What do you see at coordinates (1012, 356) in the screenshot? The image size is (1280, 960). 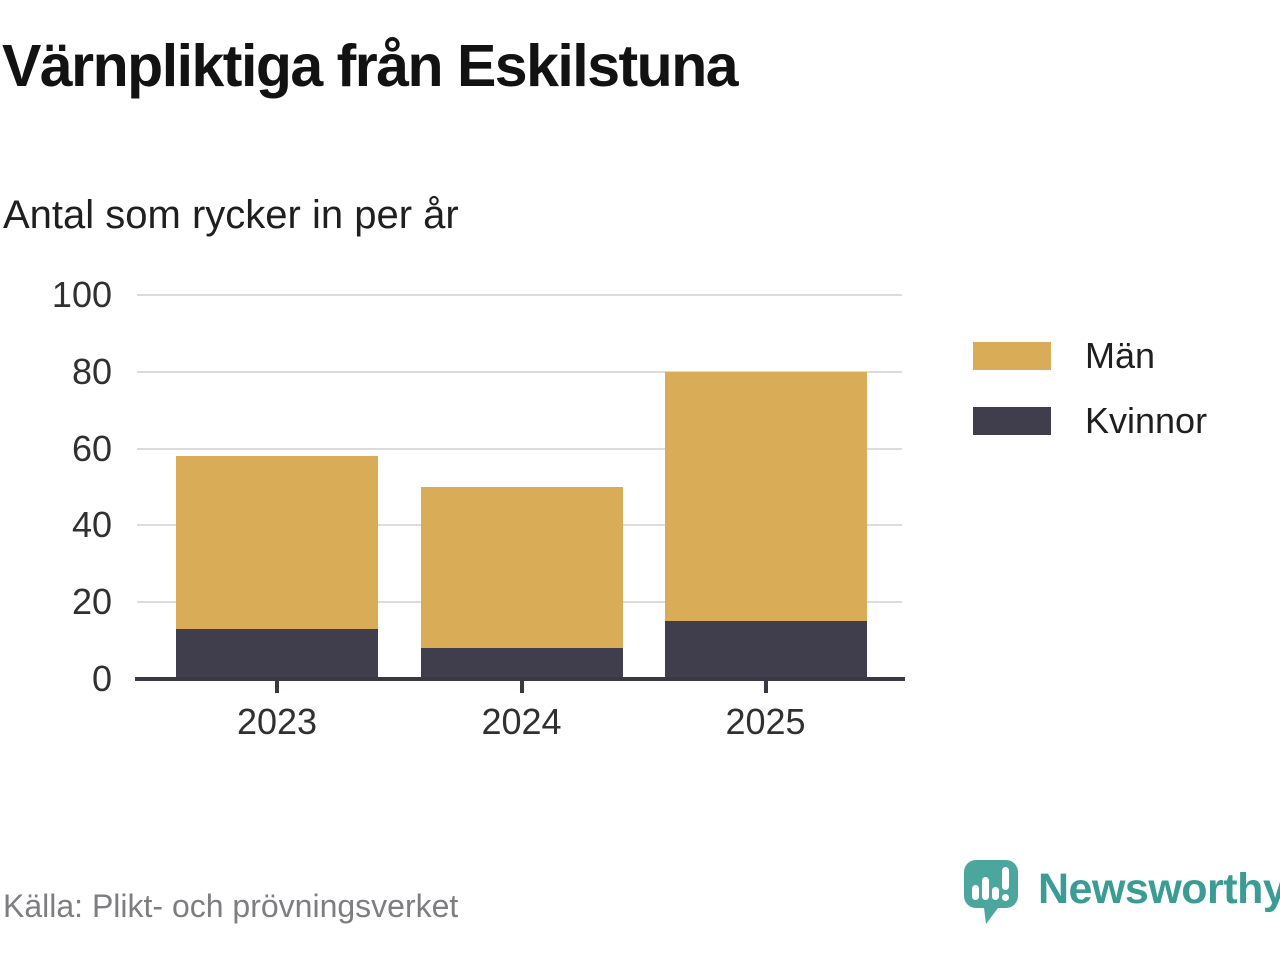 I see `legend-swatch-män` at bounding box center [1012, 356].